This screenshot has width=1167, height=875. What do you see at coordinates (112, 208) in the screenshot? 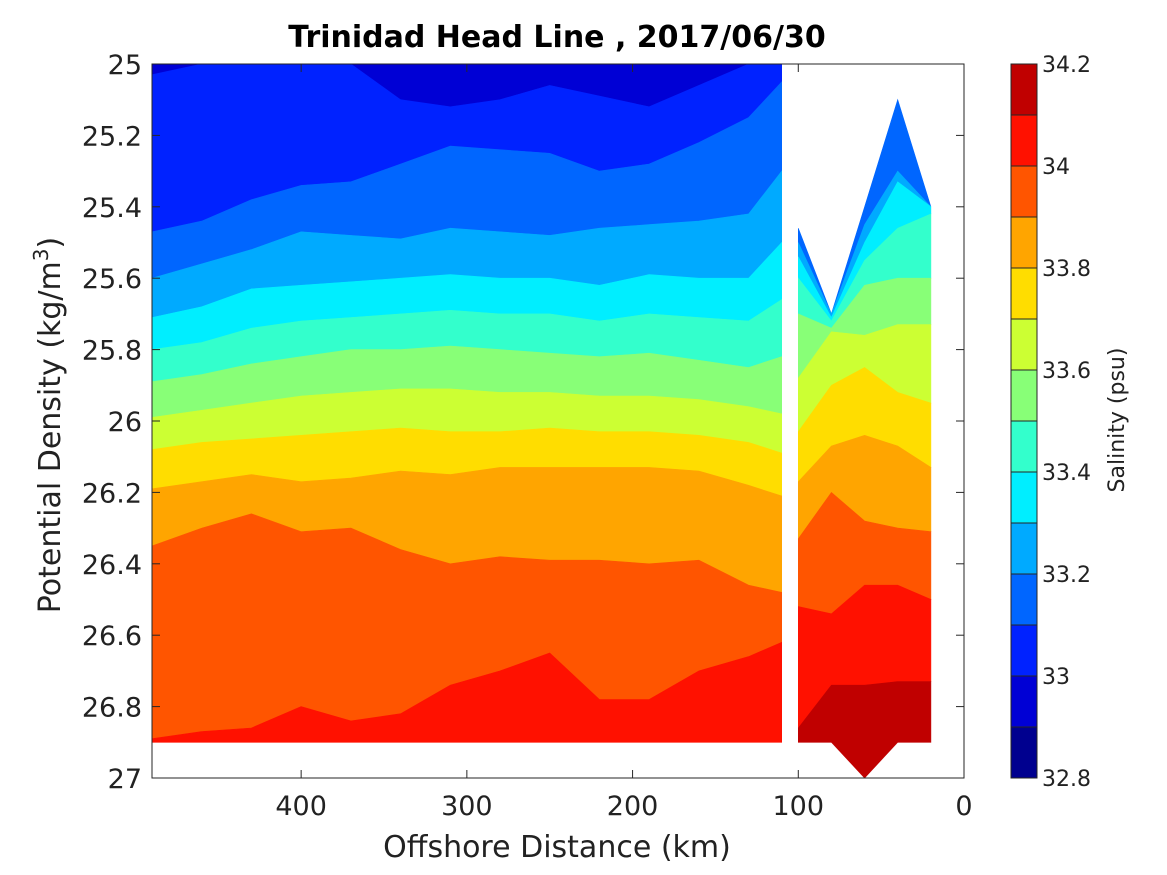
I see `y-tick-label: 25.4` at bounding box center [112, 208].